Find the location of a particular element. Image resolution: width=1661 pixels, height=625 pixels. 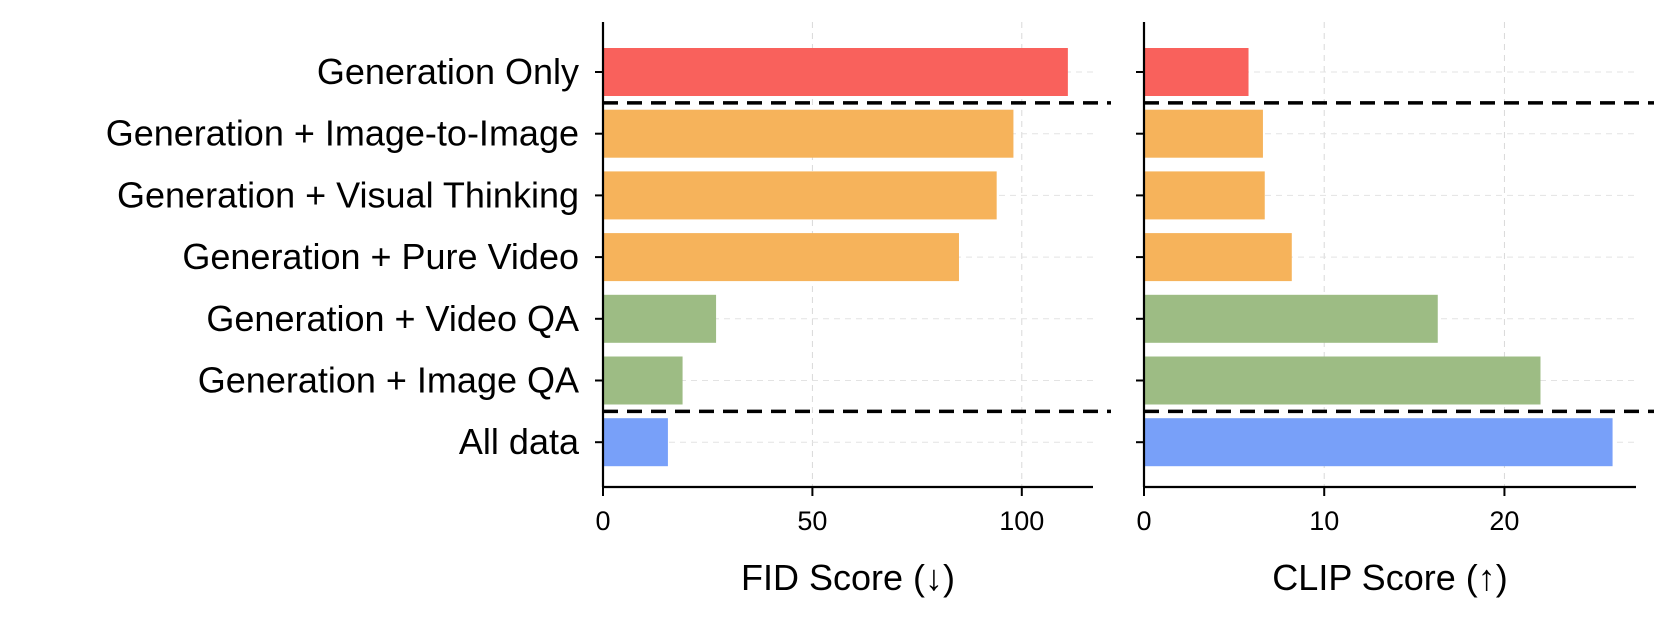

category-label: Generation + Visual Thinking is located at coordinates (348, 194).